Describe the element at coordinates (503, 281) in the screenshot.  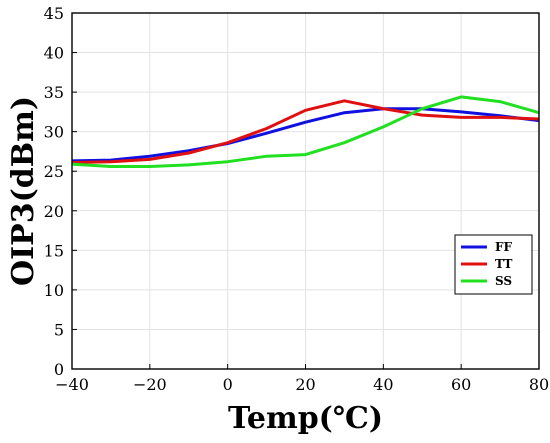
I see `legend-label: SS` at that location.